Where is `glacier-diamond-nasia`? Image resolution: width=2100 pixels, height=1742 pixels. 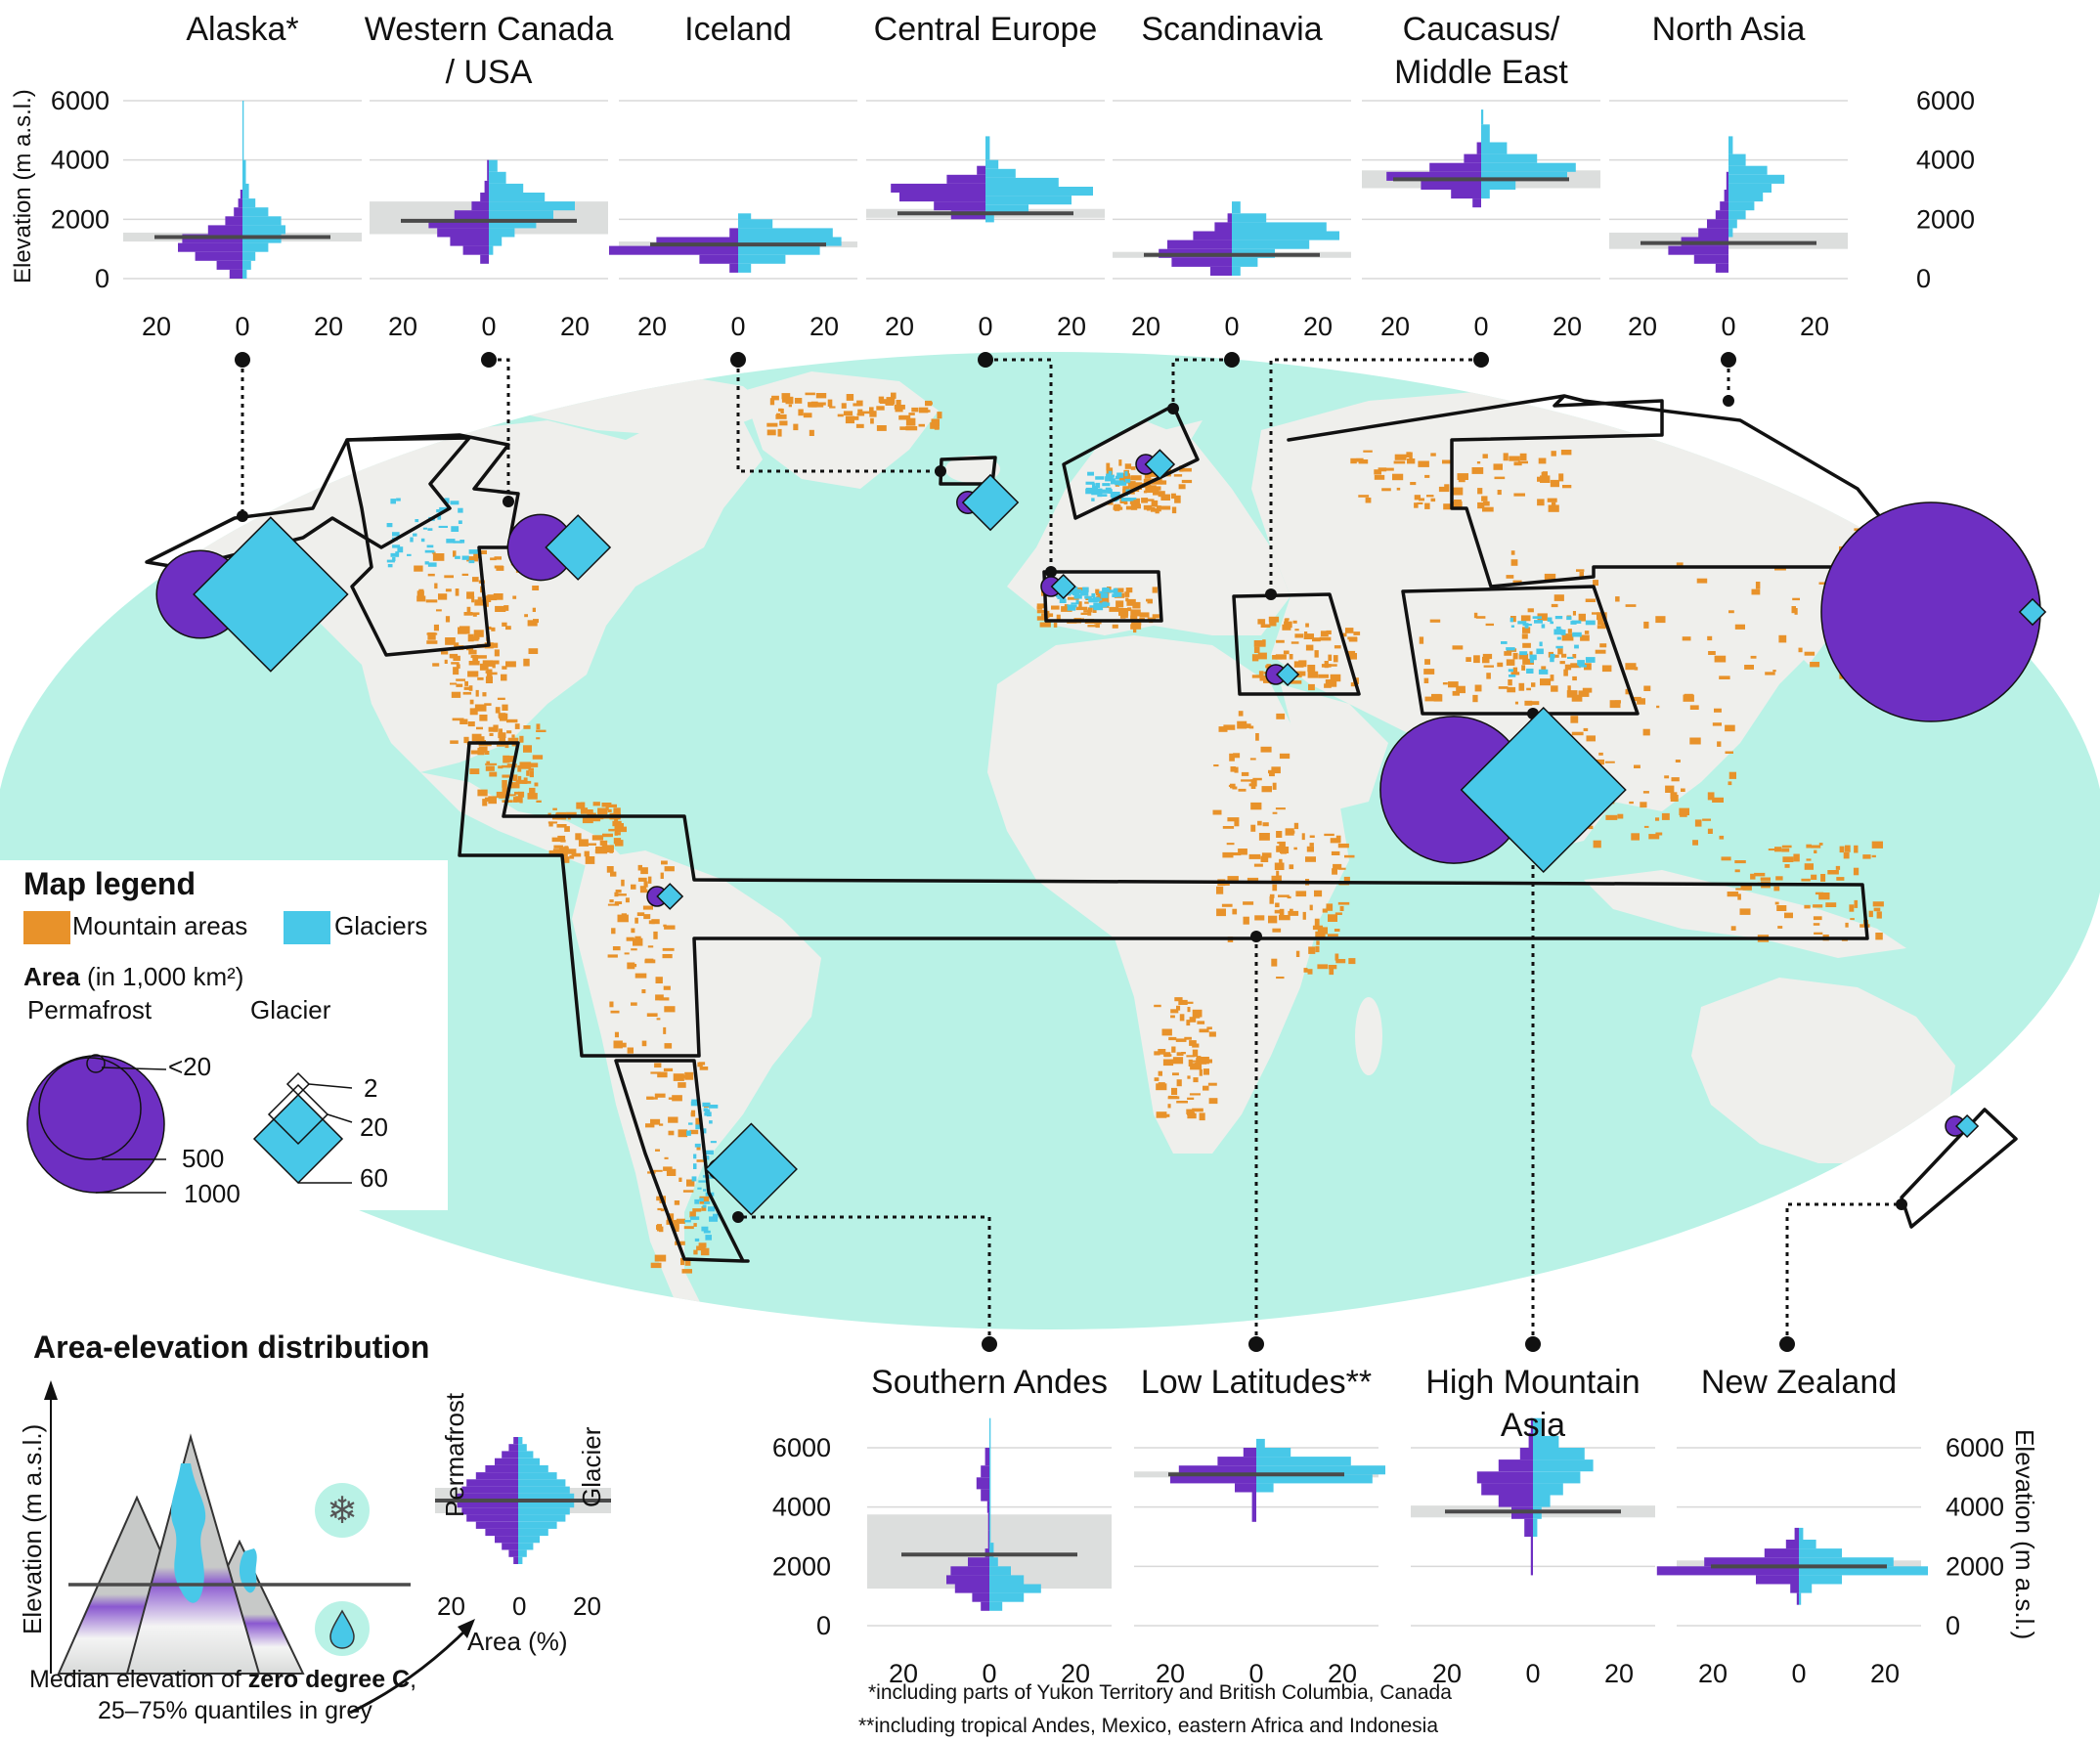
glacier-diamond-nasia is located at coordinates (2033, 612).